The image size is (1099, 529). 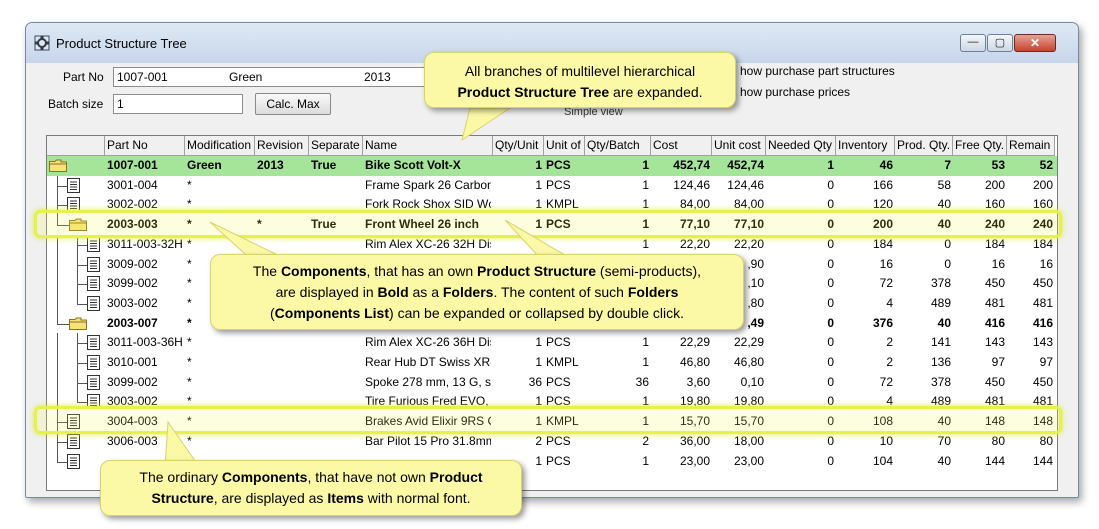 What do you see at coordinates (145, 146) in the screenshot?
I see `column-header: Part No` at bounding box center [145, 146].